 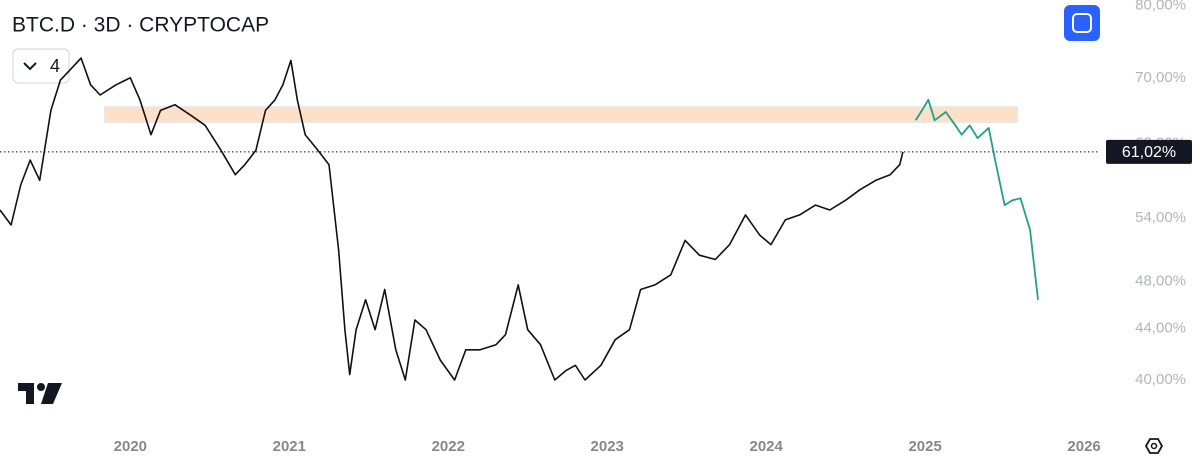 I want to click on y-tick-label: 44,00%, so click(x=1160, y=327).